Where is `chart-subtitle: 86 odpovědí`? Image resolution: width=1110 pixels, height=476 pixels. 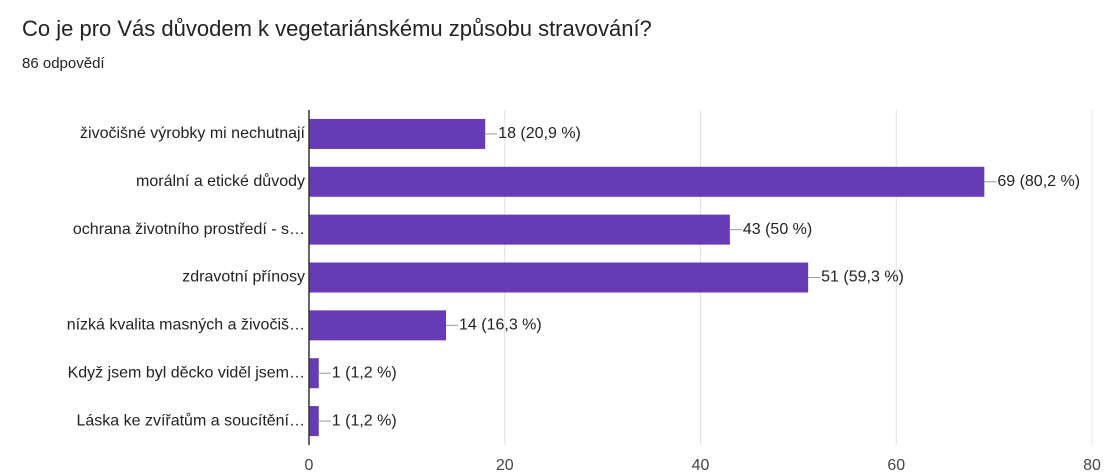 chart-subtitle: 86 odpovědí is located at coordinates (63, 63).